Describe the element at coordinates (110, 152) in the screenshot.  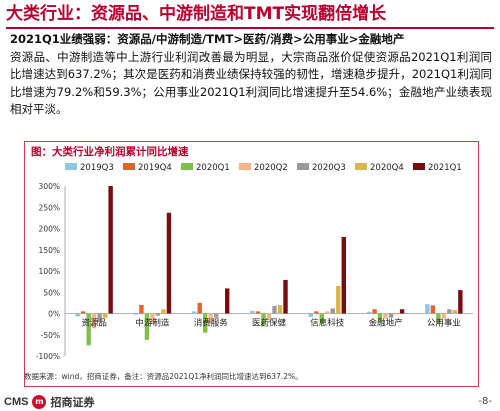
I see `figure-title: 图：大类行业净利润累计同比增速` at that location.